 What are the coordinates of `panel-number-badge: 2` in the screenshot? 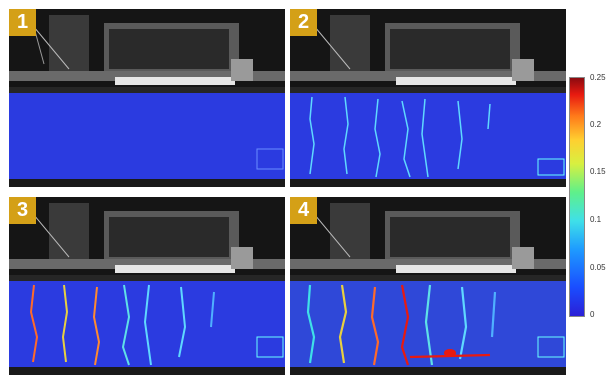 It's located at (303, 22).